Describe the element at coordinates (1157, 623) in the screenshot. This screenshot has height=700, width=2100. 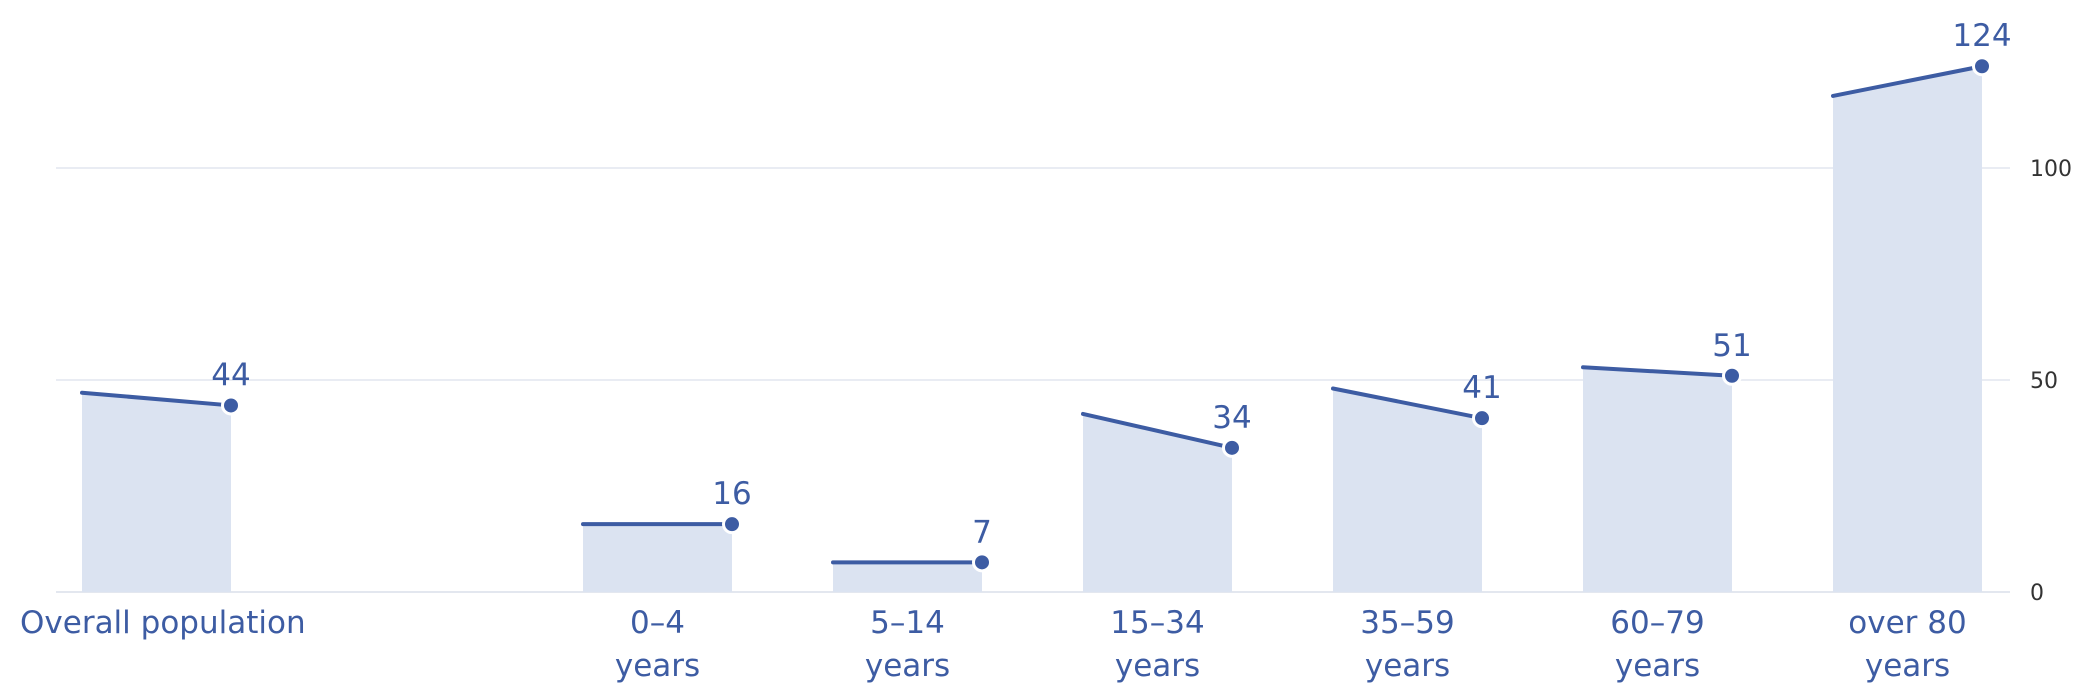
I see `category-label: 15–34` at that location.